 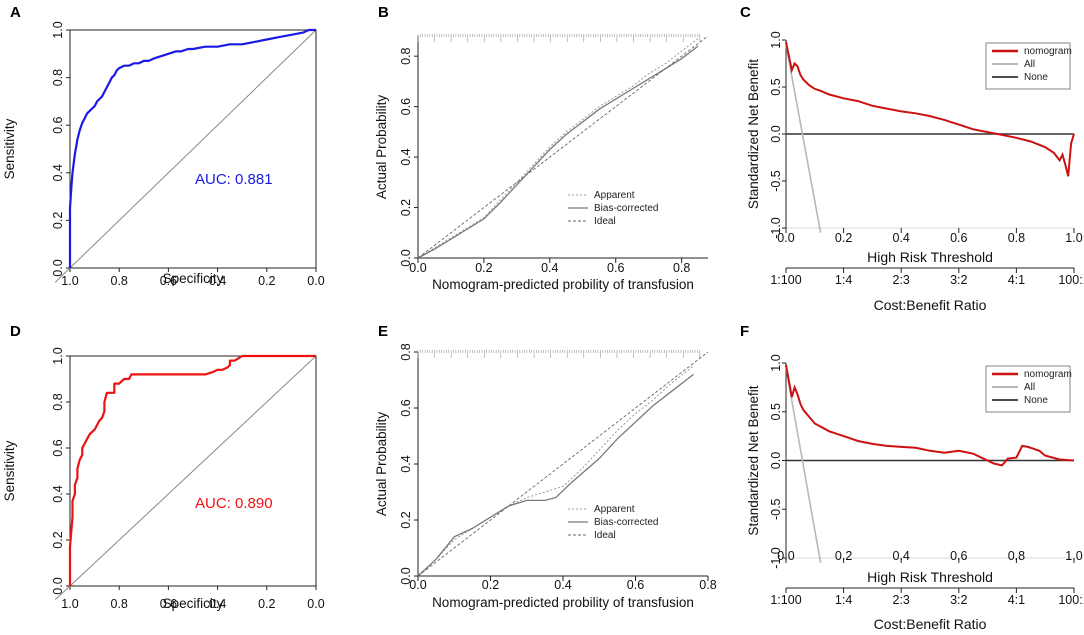 What do you see at coordinates (1029, 64) in the screenshot?
I see `legend-label: All` at bounding box center [1029, 64].